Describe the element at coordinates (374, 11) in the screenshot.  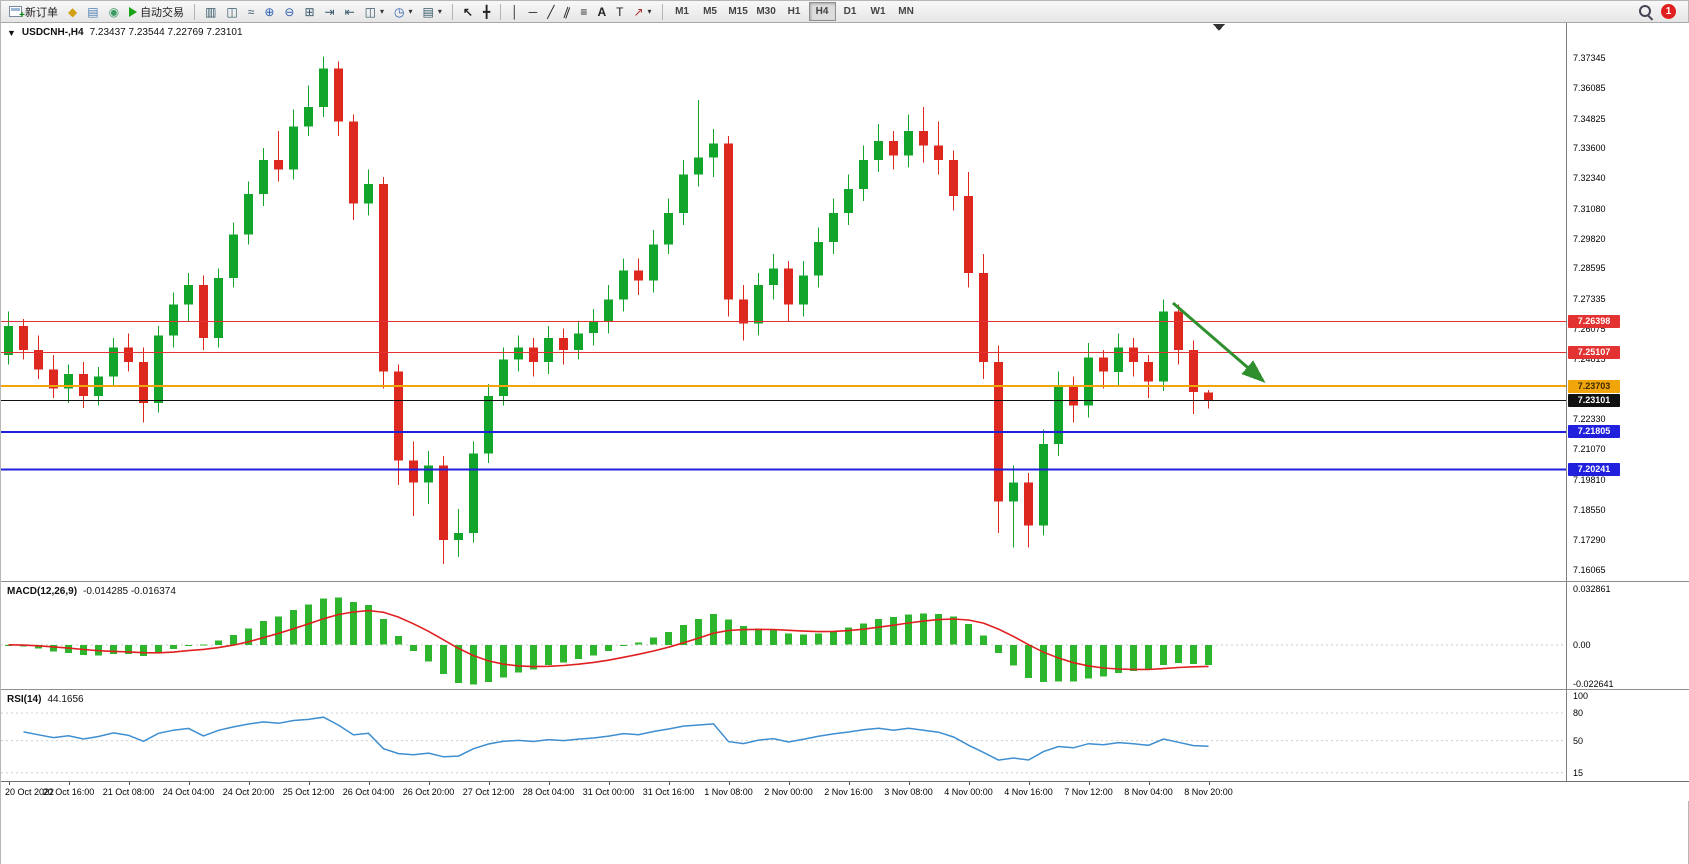
I see `new-chart-button: ◫ ▾` at that location.